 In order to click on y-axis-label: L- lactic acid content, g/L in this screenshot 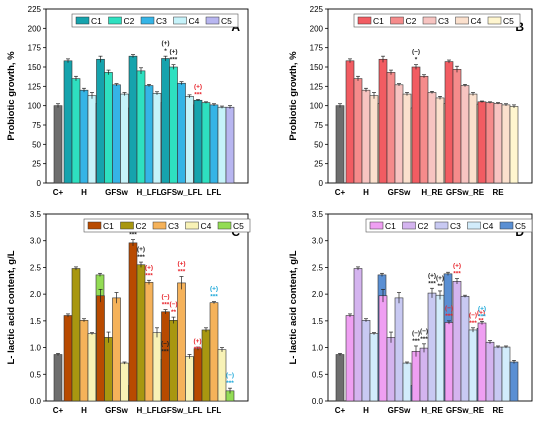, I will do `click(11, 307)`.